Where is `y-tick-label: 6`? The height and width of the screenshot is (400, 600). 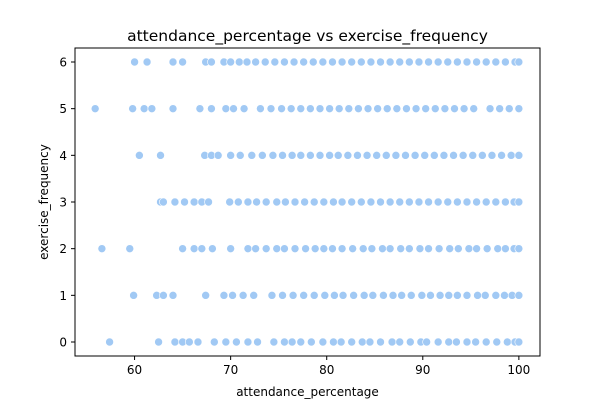 y-tick-label: 6 is located at coordinates (63, 63).